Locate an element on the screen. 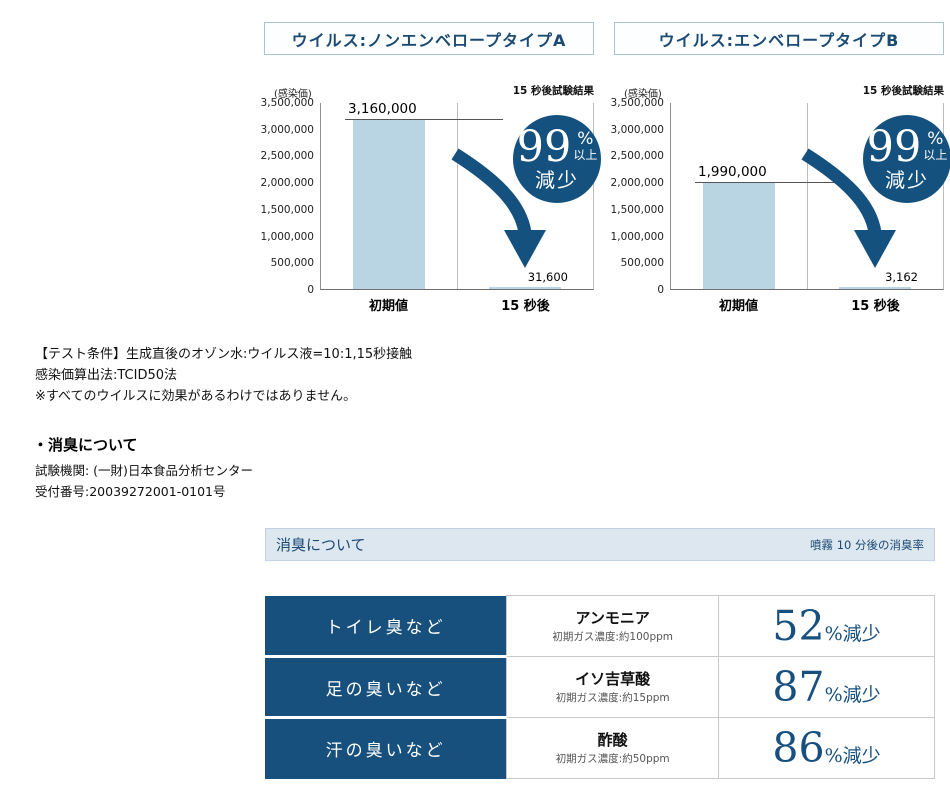  bar-value-label-after: 31,600 is located at coordinates (547, 277).